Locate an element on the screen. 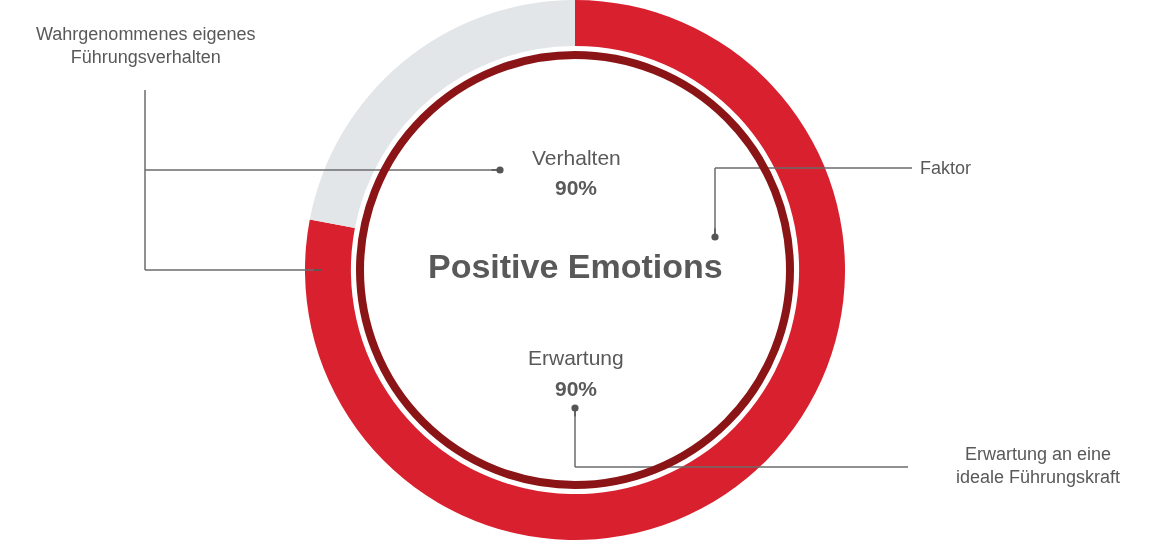  text: Positive Emotions is located at coordinates (575, 266).